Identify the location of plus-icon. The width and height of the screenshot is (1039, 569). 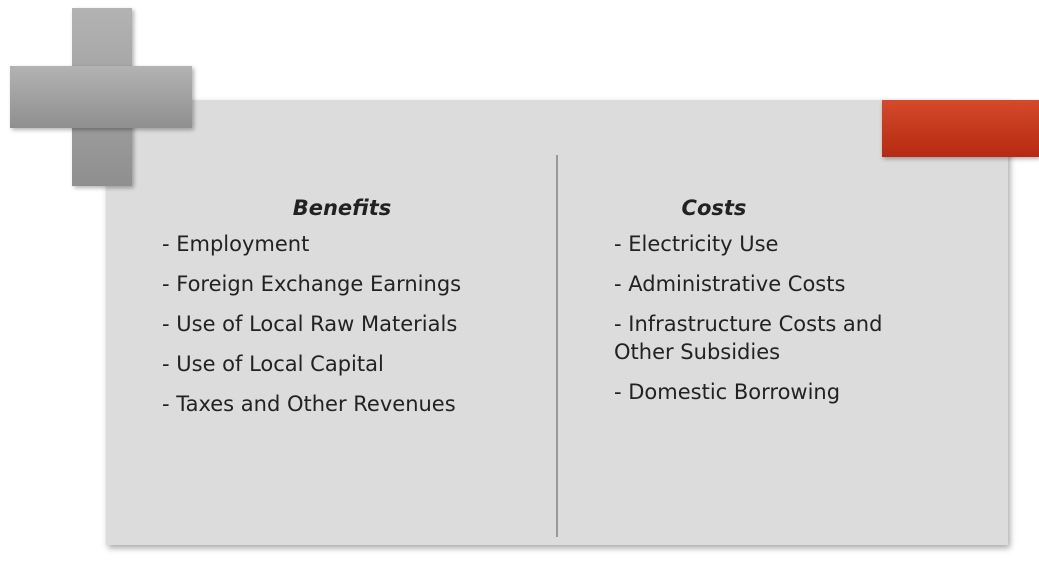
(101, 97).